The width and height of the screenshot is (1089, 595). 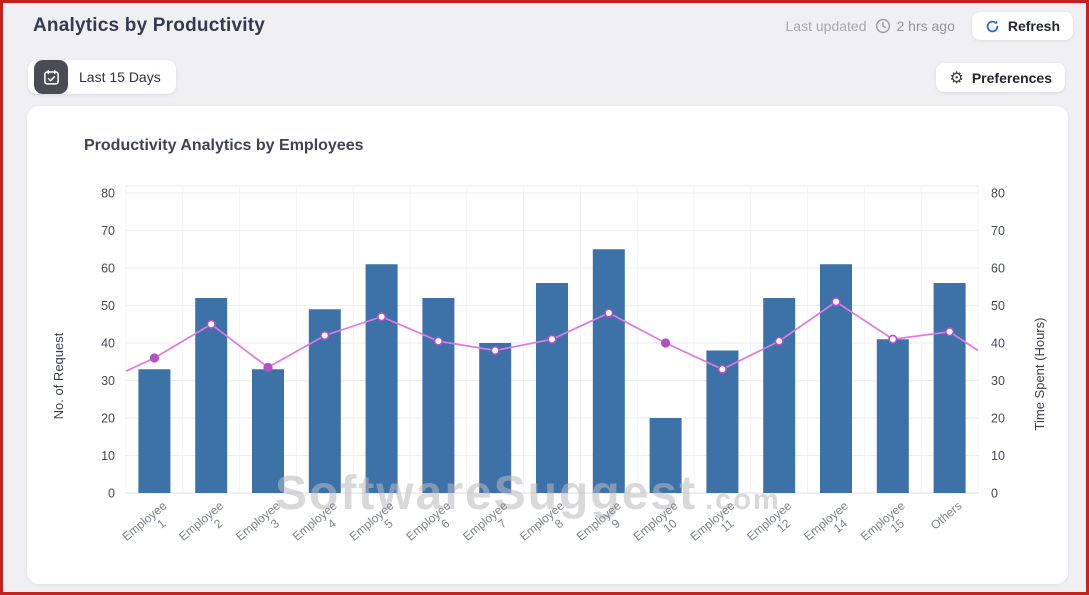 What do you see at coordinates (1033, 26) in the screenshot?
I see `refresh-label: Refresh` at bounding box center [1033, 26].